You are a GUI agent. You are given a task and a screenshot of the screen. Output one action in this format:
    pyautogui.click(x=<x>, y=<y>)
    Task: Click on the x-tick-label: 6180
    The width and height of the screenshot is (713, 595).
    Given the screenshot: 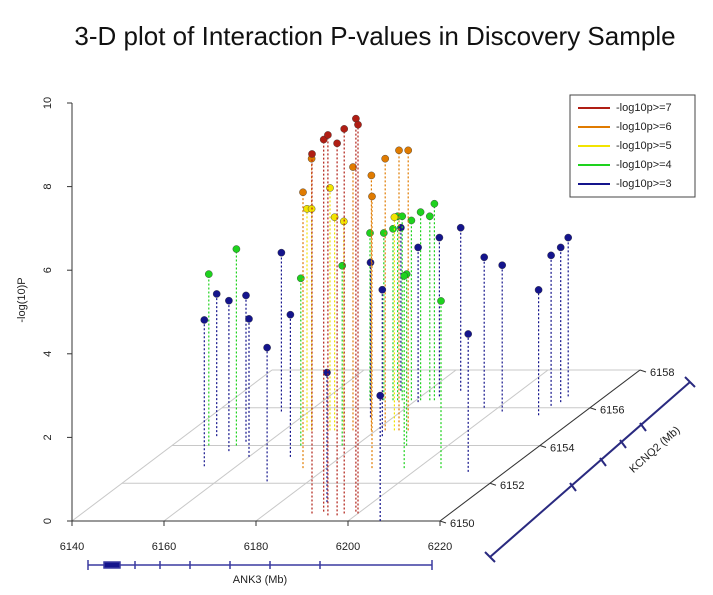 What is the action you would take?
    pyautogui.click(x=256, y=547)
    